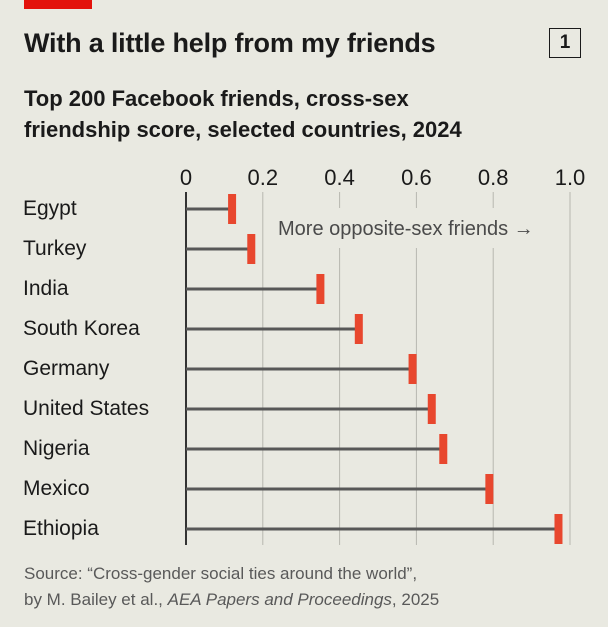 This screenshot has height=627, width=608. I want to click on x-tick-label: 0.8, so click(493, 177).